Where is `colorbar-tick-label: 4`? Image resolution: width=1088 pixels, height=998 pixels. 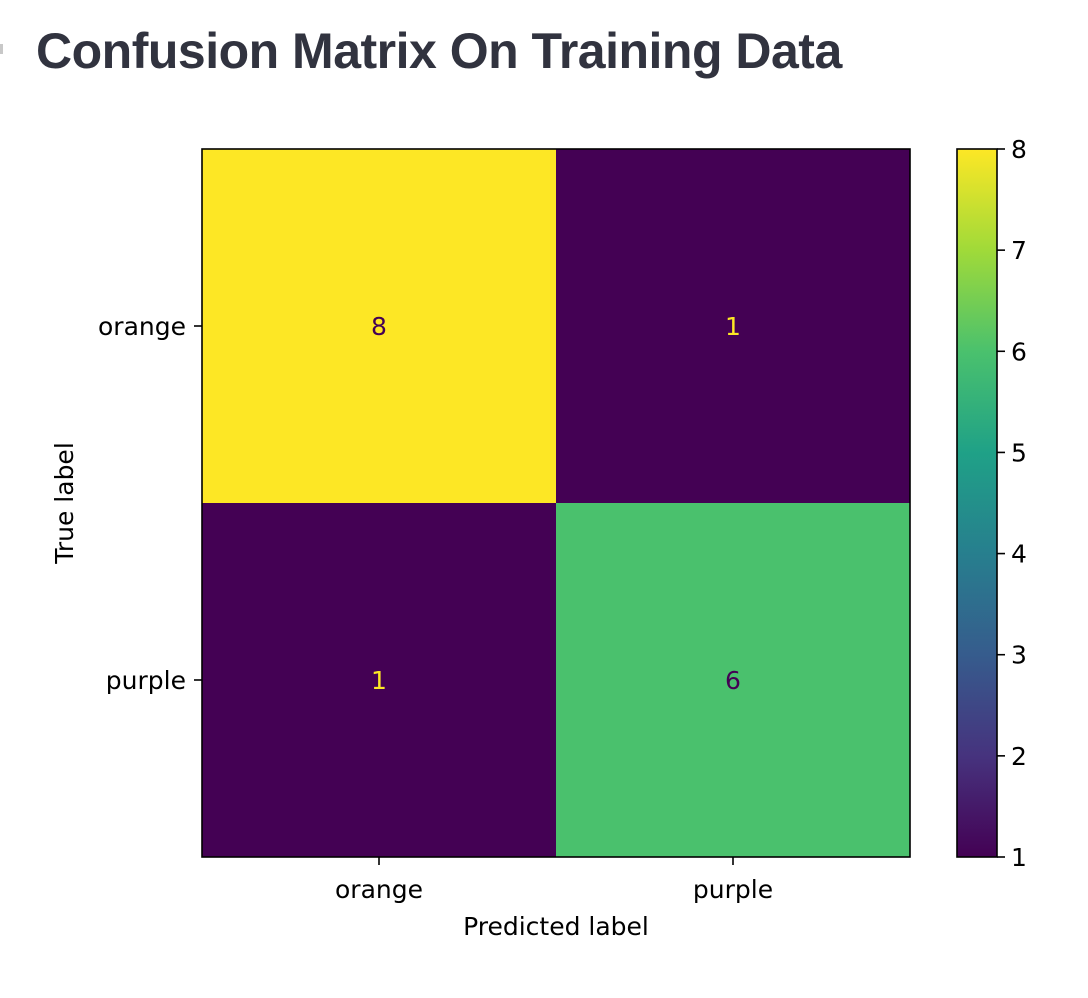
colorbar-tick-label: 4 is located at coordinates (1019, 554).